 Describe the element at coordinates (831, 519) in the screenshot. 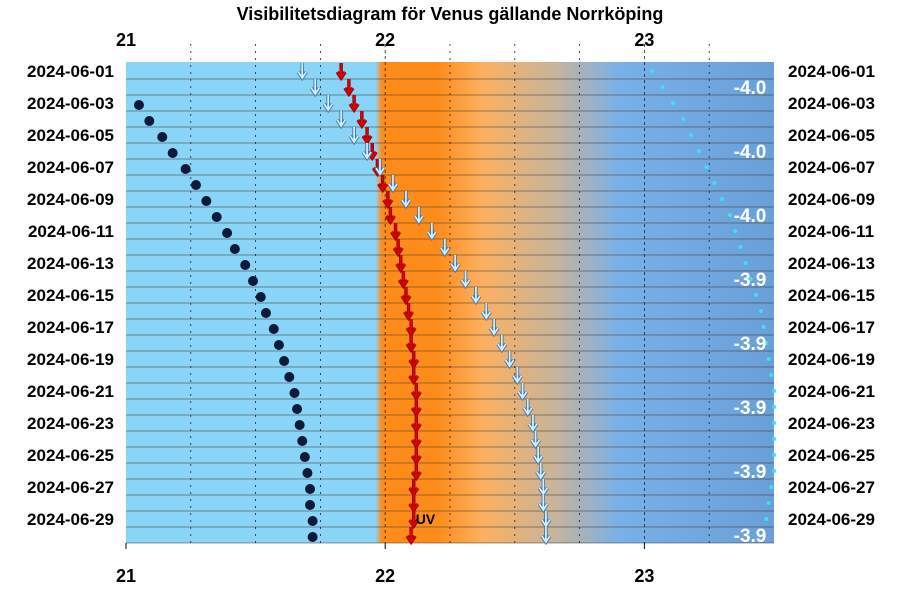

I see `date-label-right: 2024-06-29` at that location.